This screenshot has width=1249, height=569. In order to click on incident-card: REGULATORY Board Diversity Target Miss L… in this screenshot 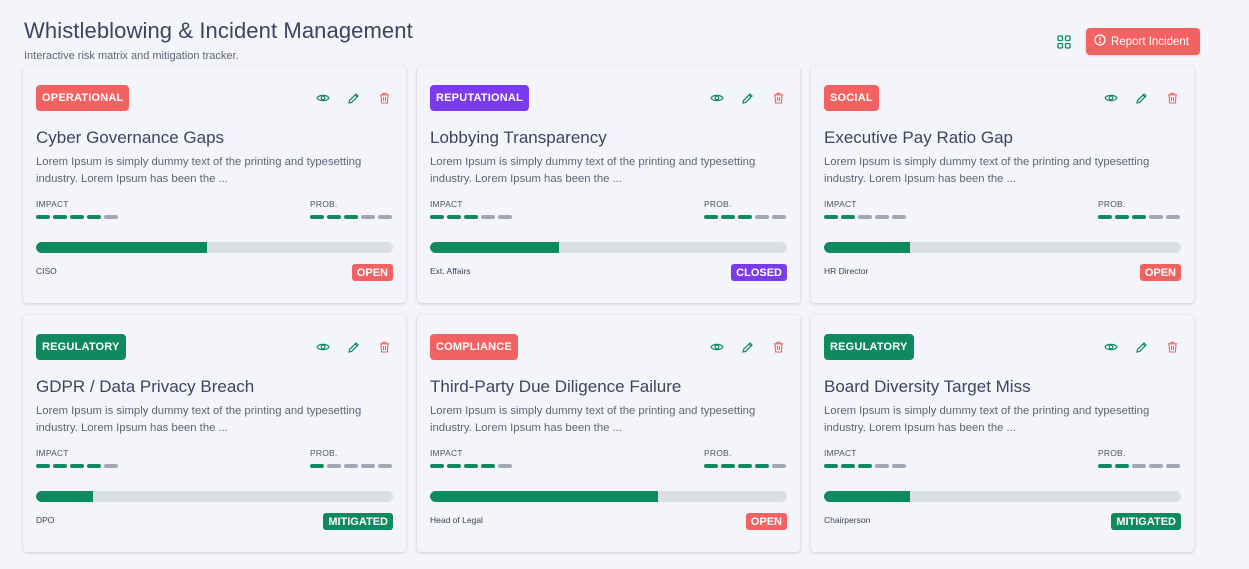, I will do `click(1002, 433)`.